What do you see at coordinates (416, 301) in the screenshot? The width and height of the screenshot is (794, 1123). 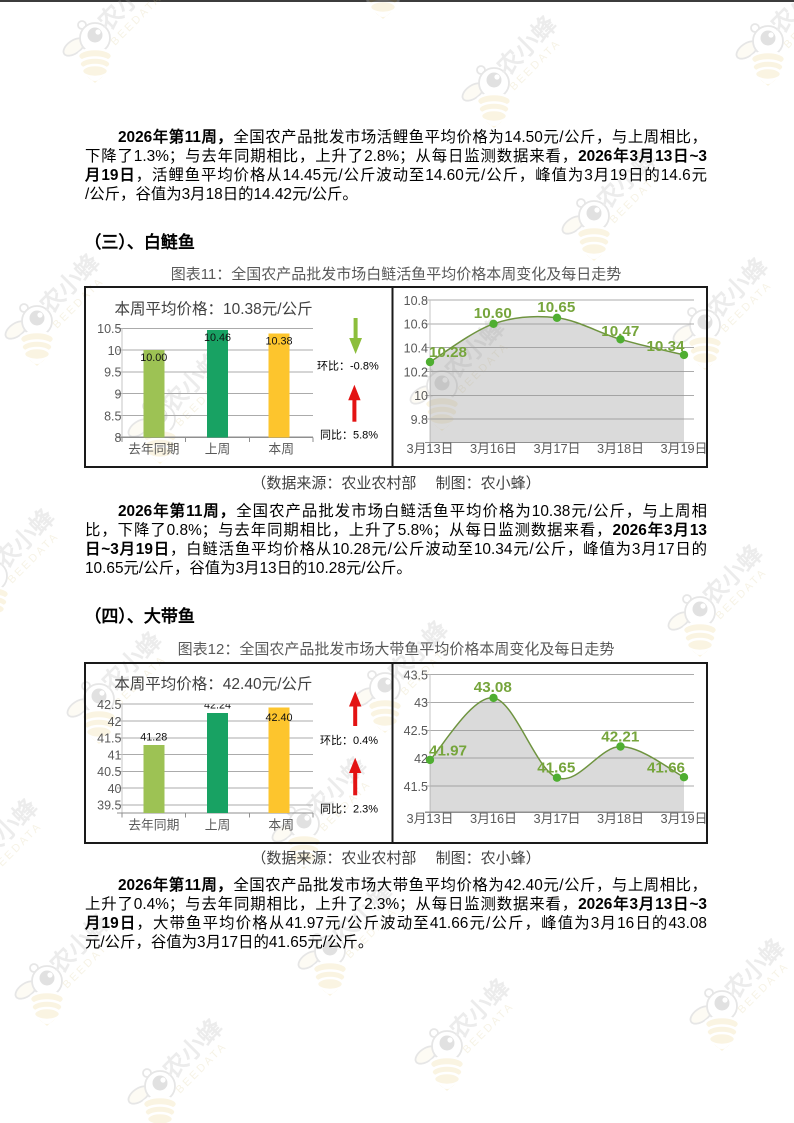 I see `svg-text: 10.8` at bounding box center [416, 301].